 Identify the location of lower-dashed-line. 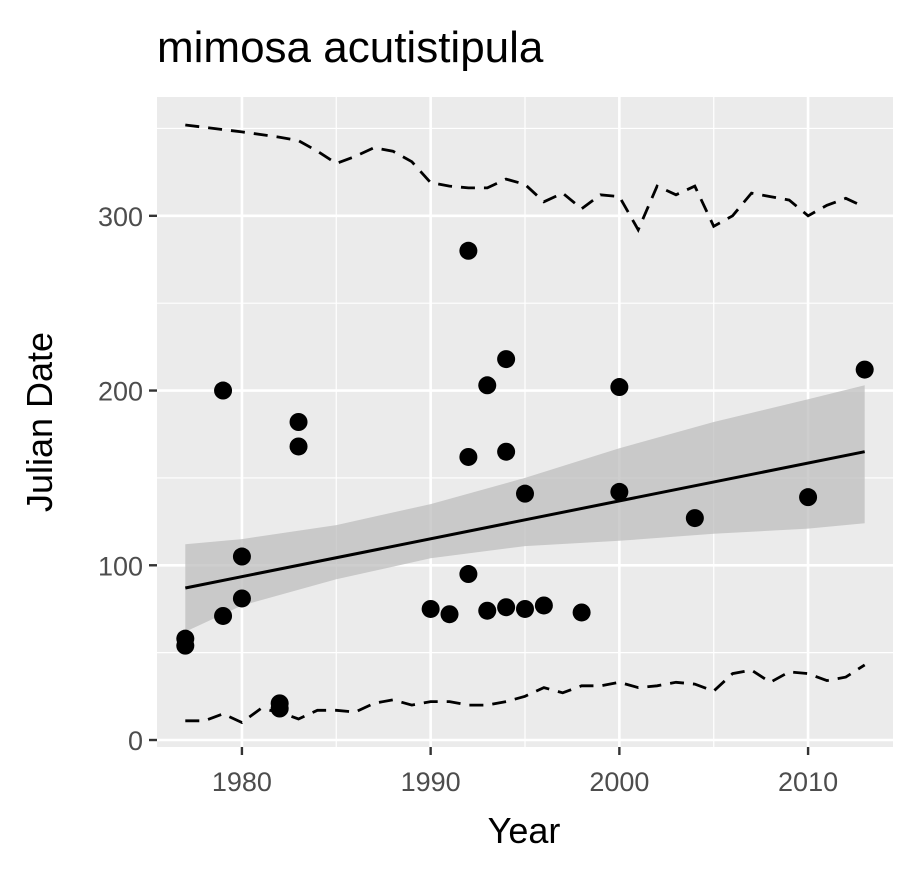
(525, 694).